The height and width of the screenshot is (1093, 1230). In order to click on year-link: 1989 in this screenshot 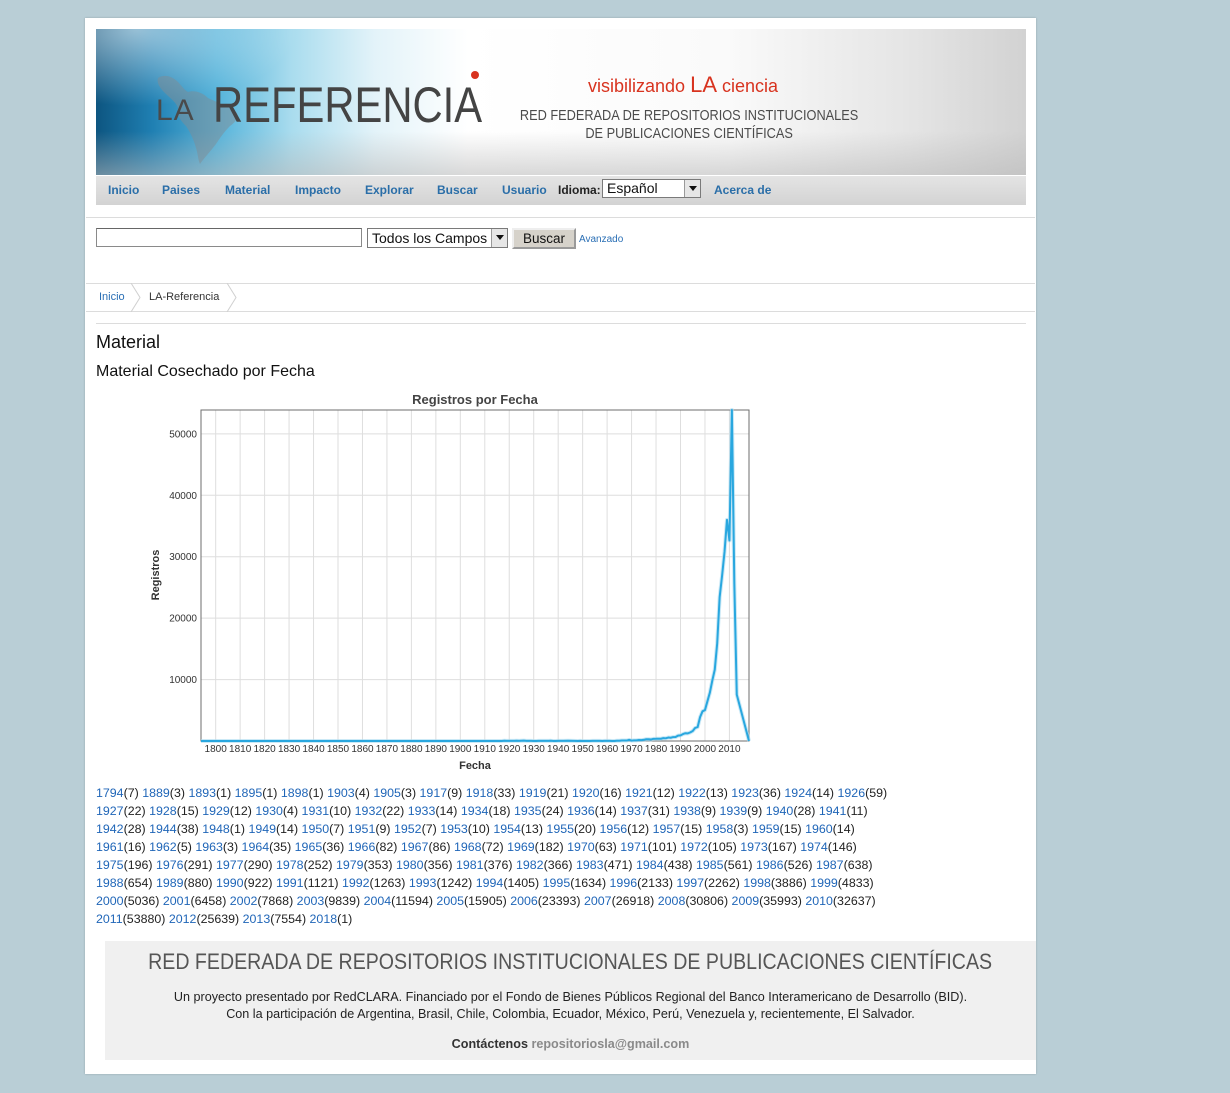, I will do `click(170, 883)`.